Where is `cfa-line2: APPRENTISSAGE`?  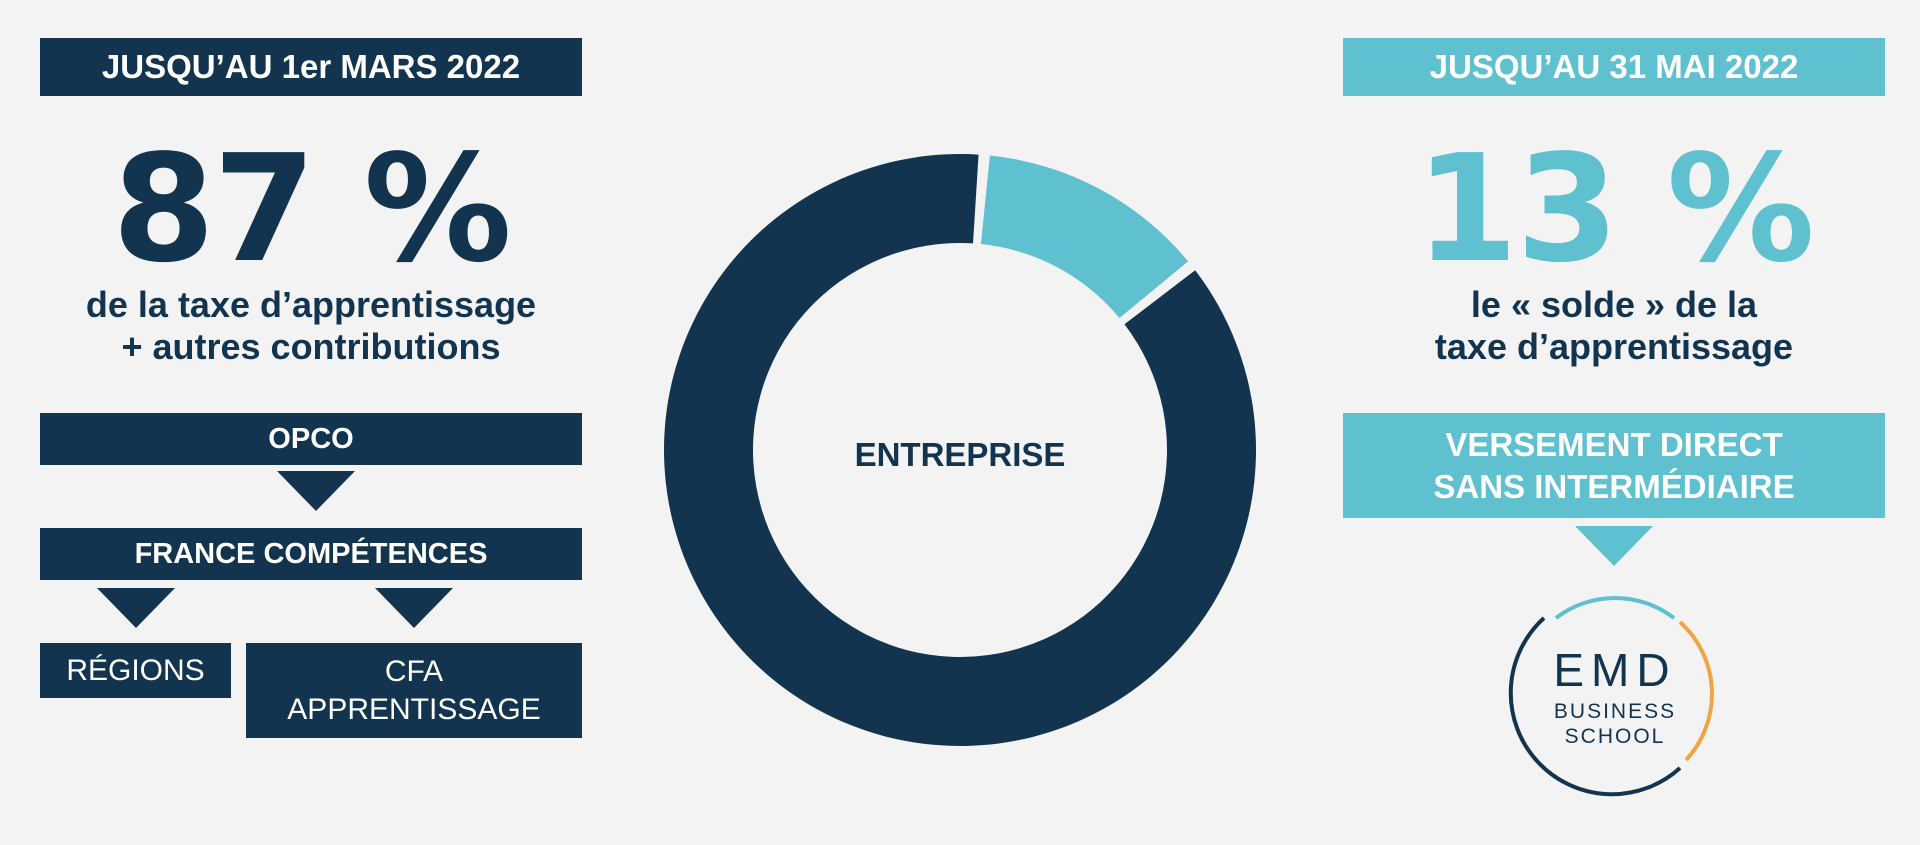 cfa-line2: APPRENTISSAGE is located at coordinates (414, 709).